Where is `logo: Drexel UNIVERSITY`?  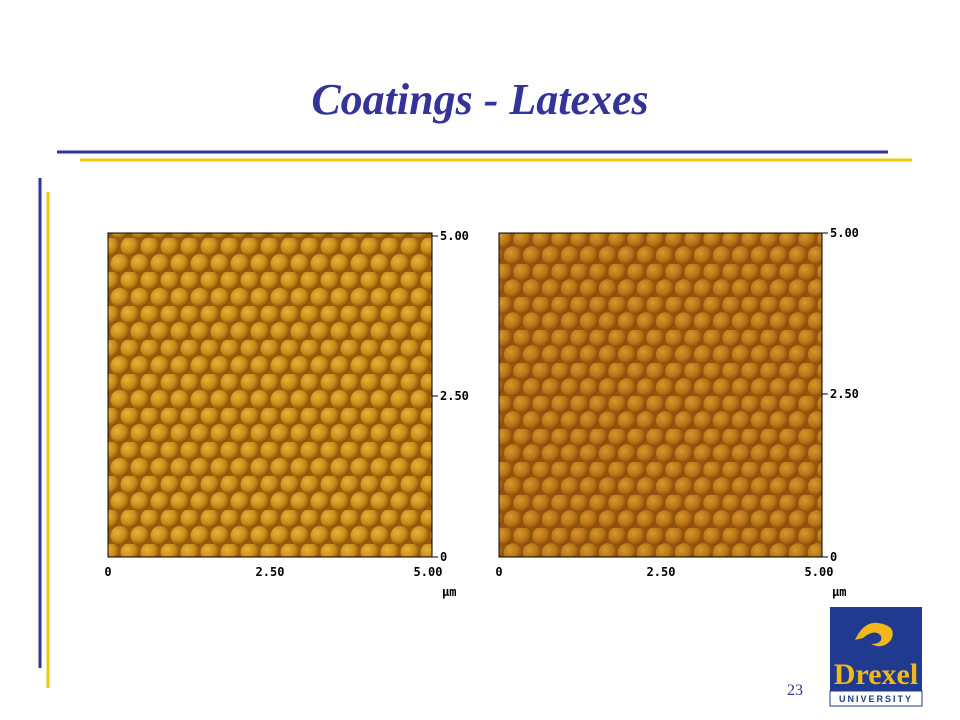 logo: Drexel UNIVERSITY is located at coordinates (876, 657).